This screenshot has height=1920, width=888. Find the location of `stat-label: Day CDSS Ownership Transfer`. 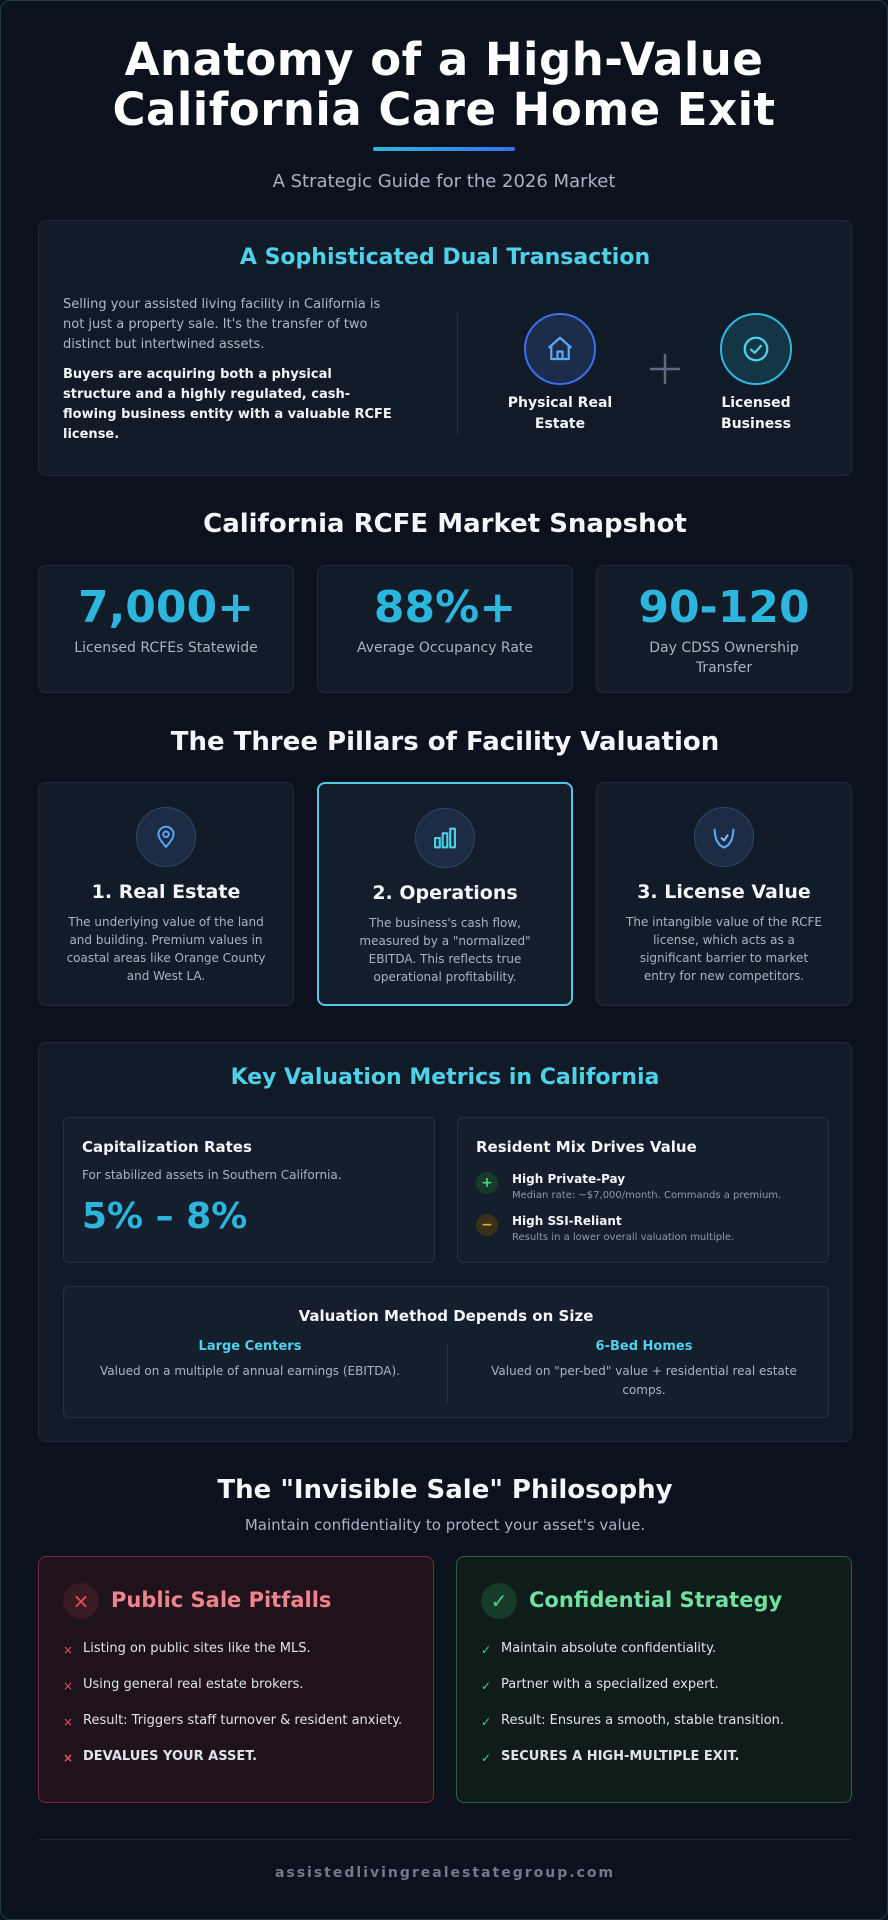

stat-label: Day CDSS Ownership Transfer is located at coordinates (724, 658).